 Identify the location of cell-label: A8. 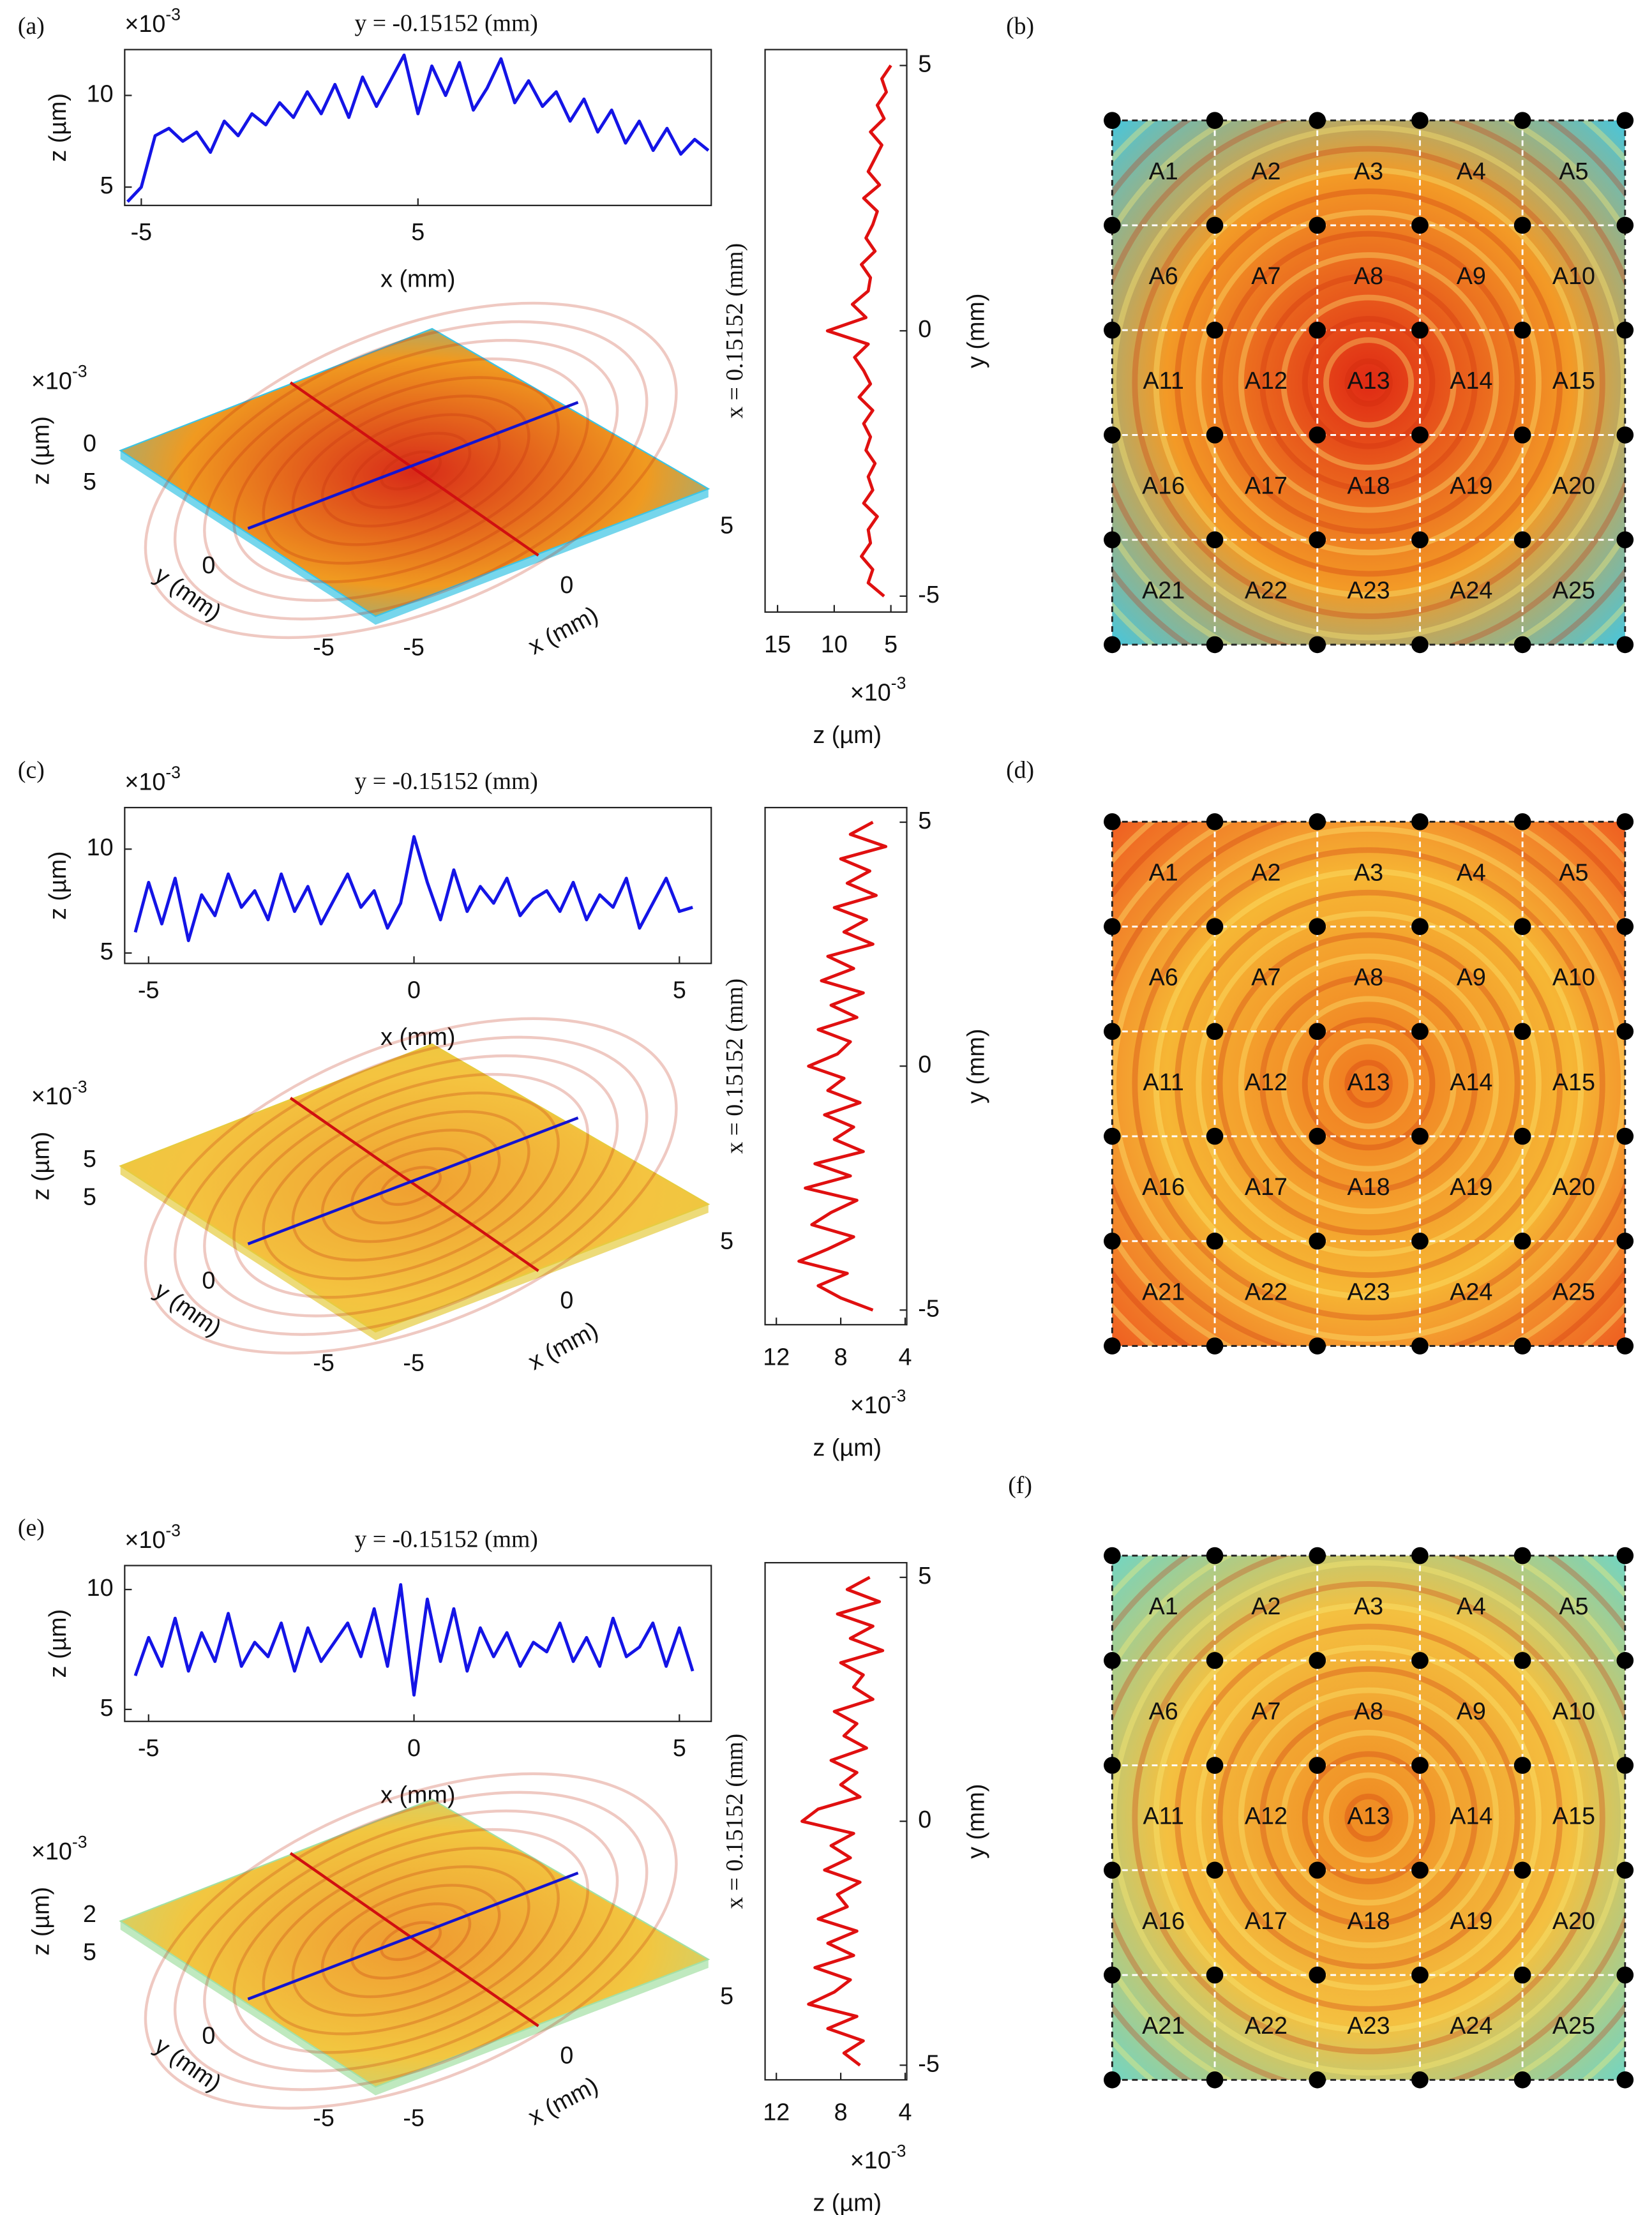
(1368, 1710).